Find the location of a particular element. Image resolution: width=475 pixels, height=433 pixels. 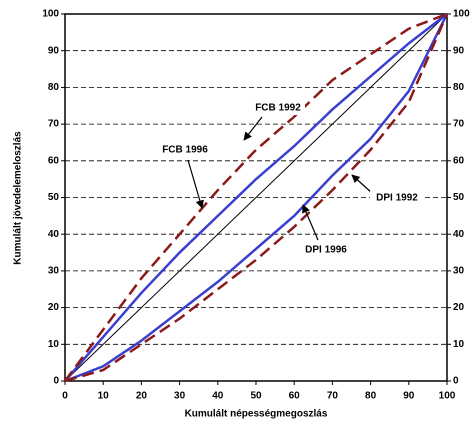

y2-tick-label: 50 is located at coordinates (459, 197).